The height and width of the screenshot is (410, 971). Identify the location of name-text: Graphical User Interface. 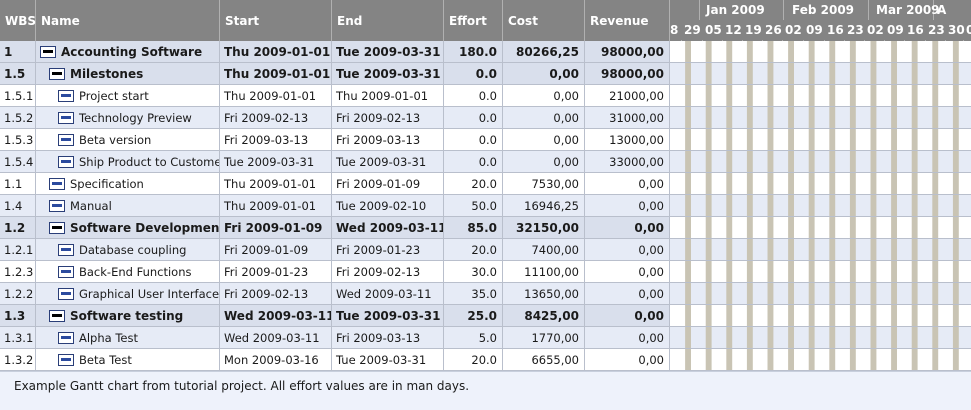
(149, 293).